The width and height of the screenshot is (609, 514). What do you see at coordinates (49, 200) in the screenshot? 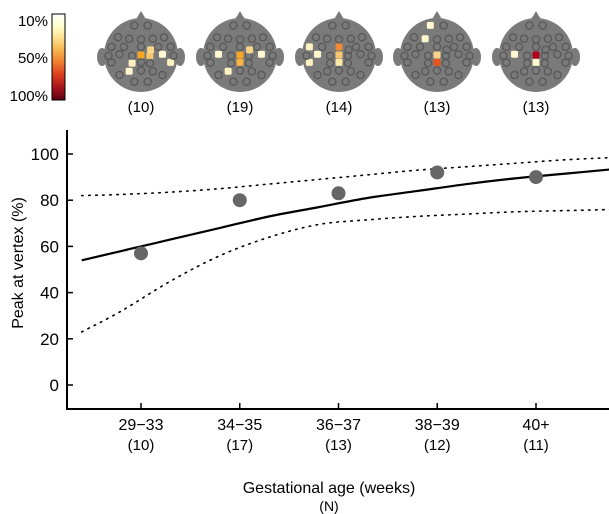
I see `y-tick-label: 80` at bounding box center [49, 200].